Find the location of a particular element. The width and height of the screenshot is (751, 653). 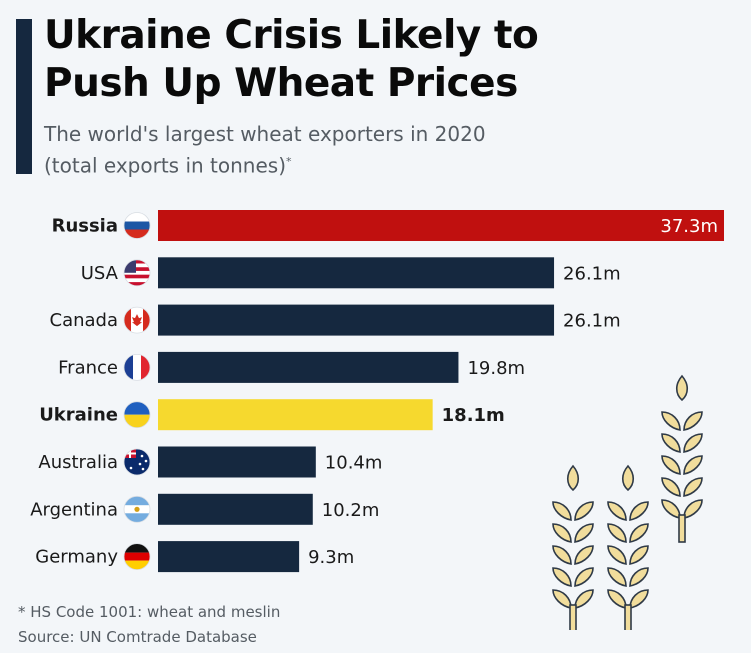

title-line-2: Push Up Wheat Prices is located at coordinates (281, 83).